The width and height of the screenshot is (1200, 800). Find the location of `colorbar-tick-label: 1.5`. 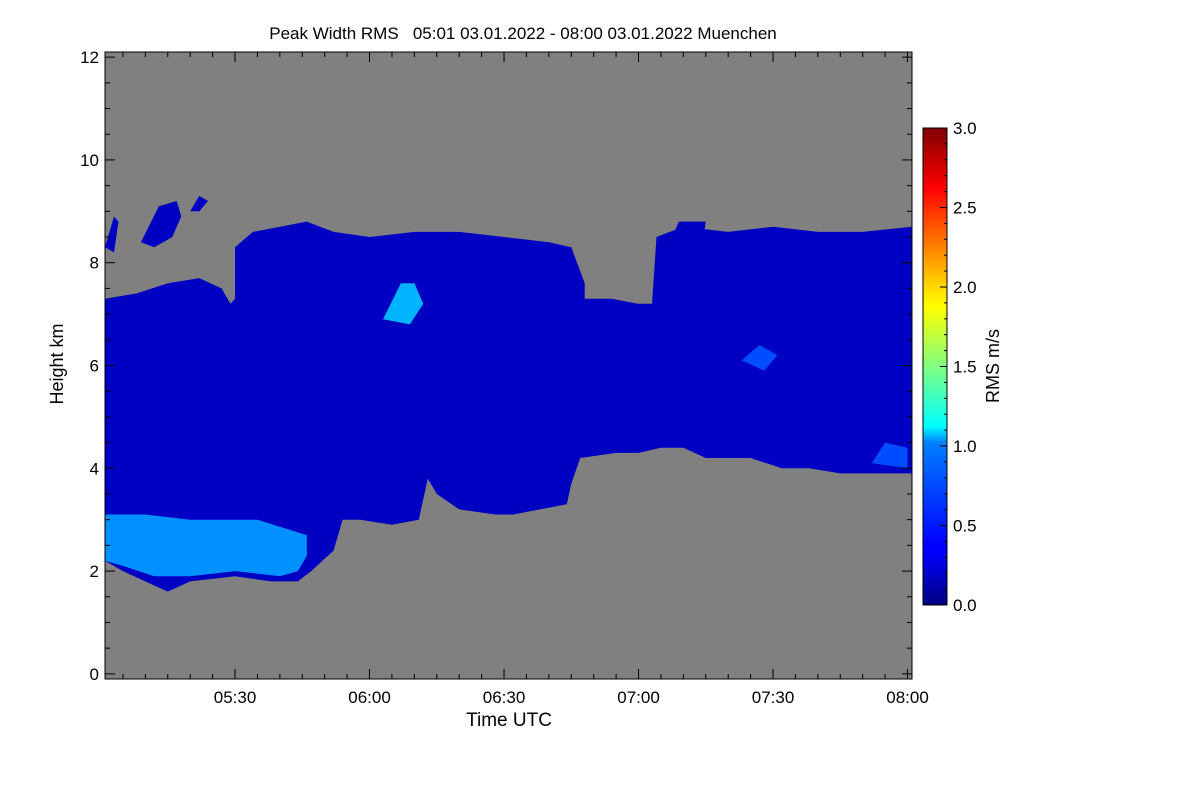

colorbar-tick-label: 1.5 is located at coordinates (965, 367).